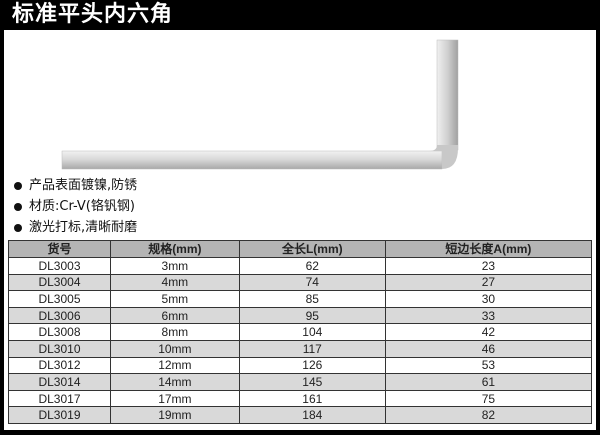 The height and width of the screenshot is (435, 600). I want to click on table-row: DL3003 3mm 62 23, so click(300, 266).